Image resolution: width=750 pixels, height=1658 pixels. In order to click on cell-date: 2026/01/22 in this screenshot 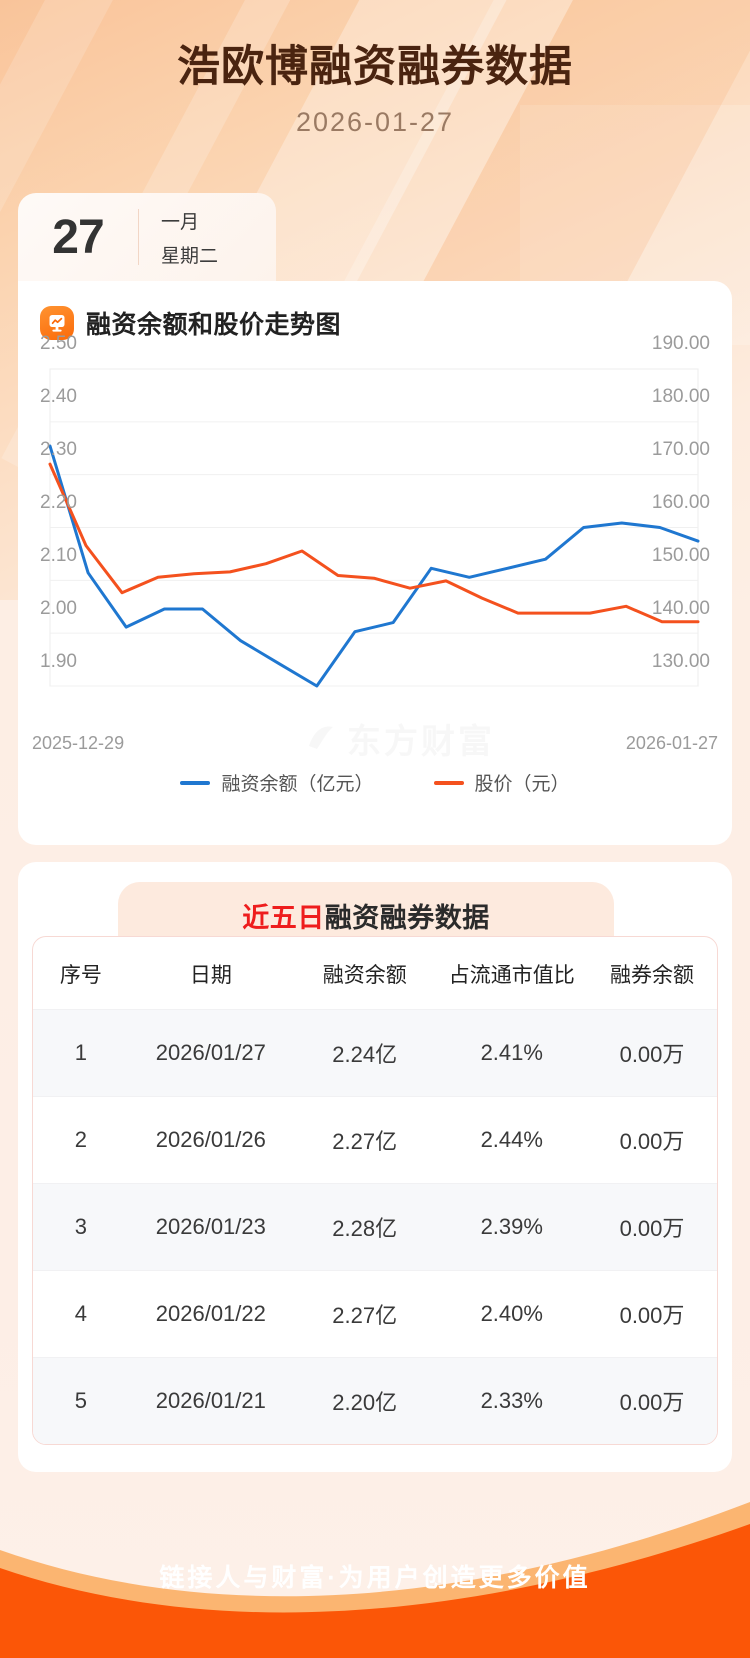, I will do `click(210, 1314)`.